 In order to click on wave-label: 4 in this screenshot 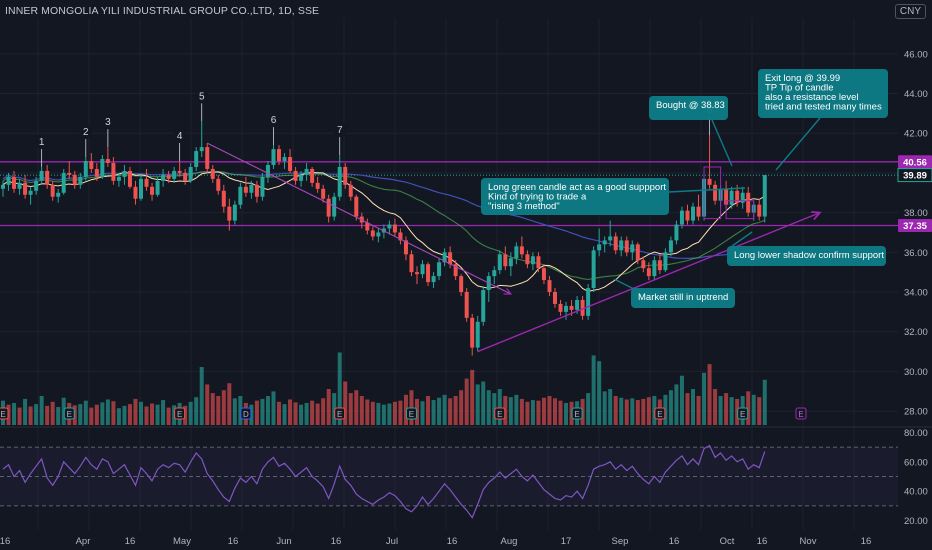, I will do `click(180, 136)`.